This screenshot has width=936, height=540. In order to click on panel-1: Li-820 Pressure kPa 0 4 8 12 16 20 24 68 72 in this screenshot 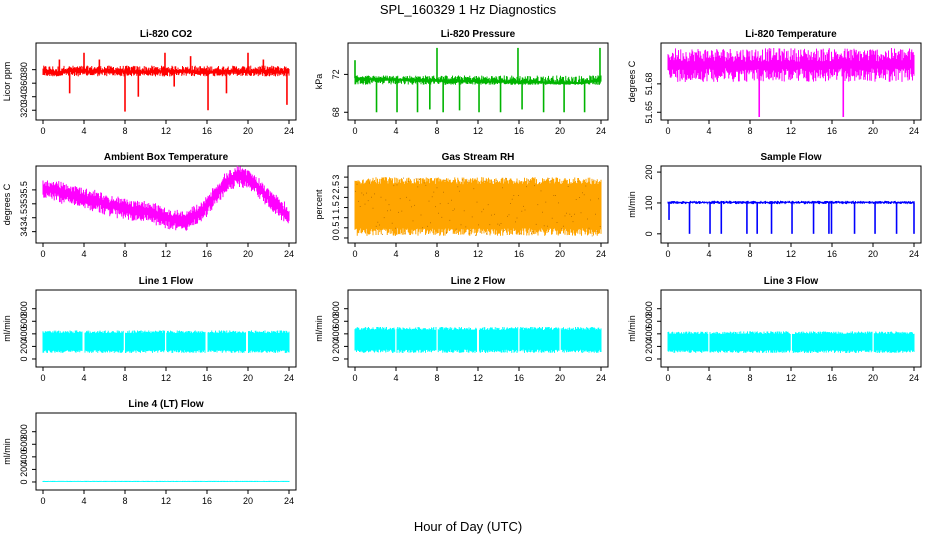, I will do `click(461, 82)`.